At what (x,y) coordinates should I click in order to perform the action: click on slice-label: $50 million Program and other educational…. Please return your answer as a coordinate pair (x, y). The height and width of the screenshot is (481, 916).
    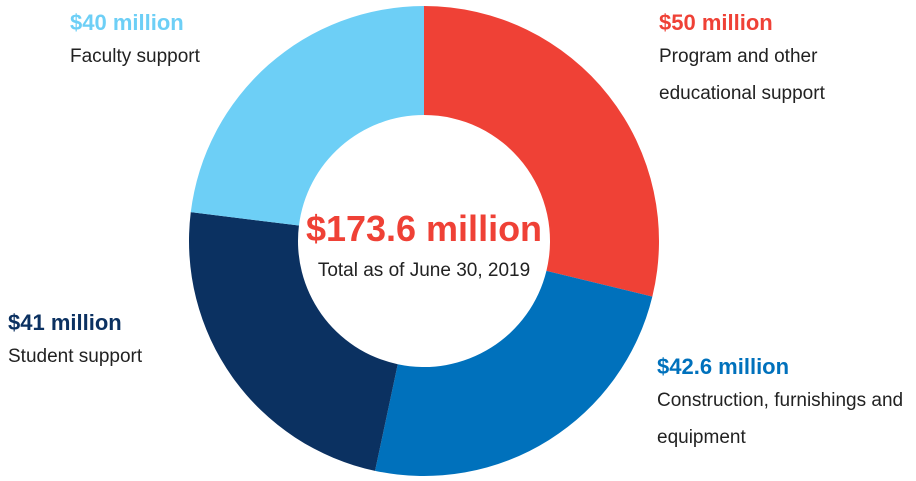
    Looking at the image, I should click on (764, 60).